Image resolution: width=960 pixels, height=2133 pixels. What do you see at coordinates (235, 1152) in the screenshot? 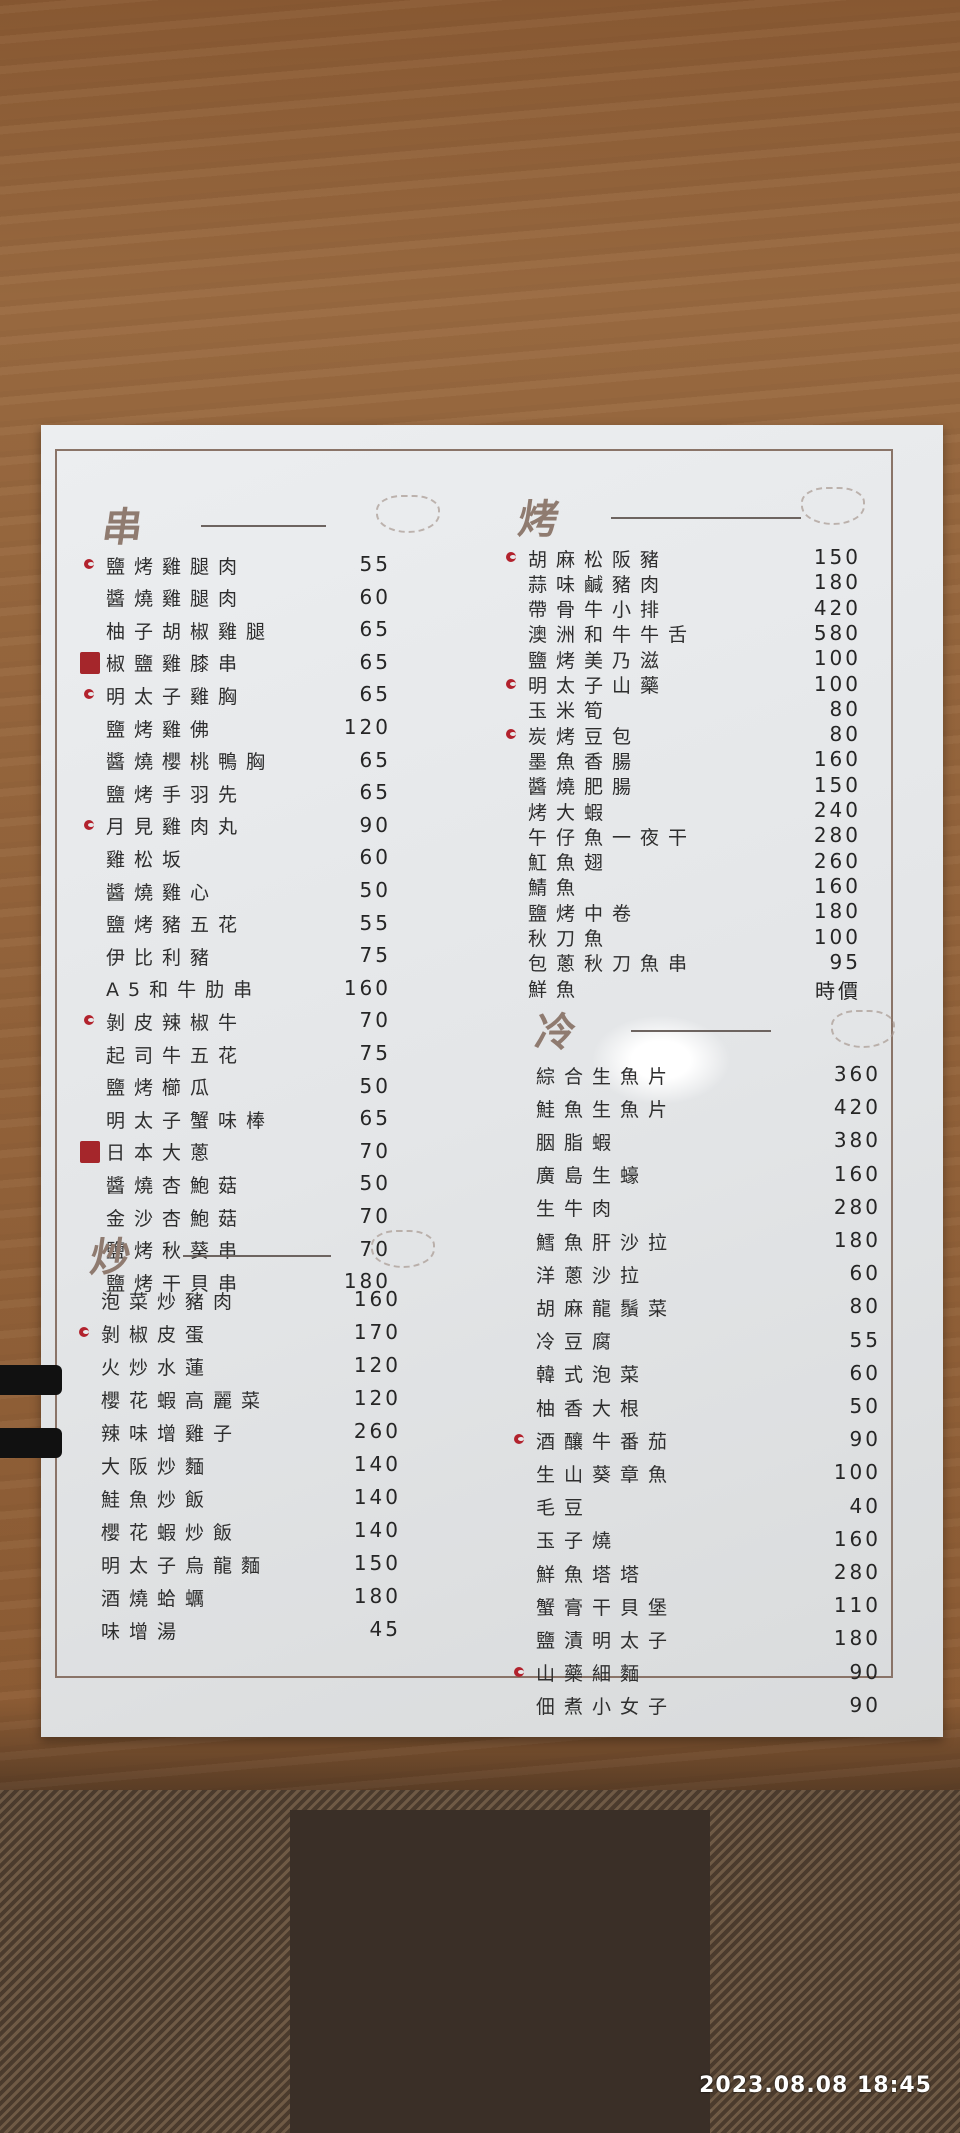
I see `menu-item: 日本大蔥 70` at bounding box center [235, 1152].